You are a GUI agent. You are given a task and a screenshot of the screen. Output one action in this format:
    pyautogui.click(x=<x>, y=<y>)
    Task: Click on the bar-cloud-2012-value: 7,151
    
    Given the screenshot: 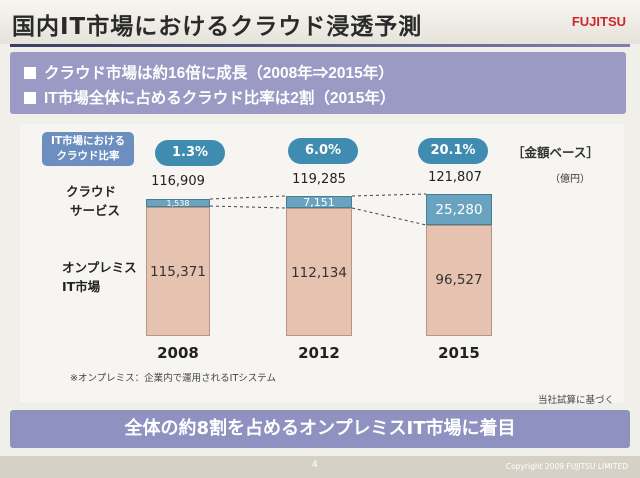 What is the action you would take?
    pyautogui.click(x=319, y=202)
    